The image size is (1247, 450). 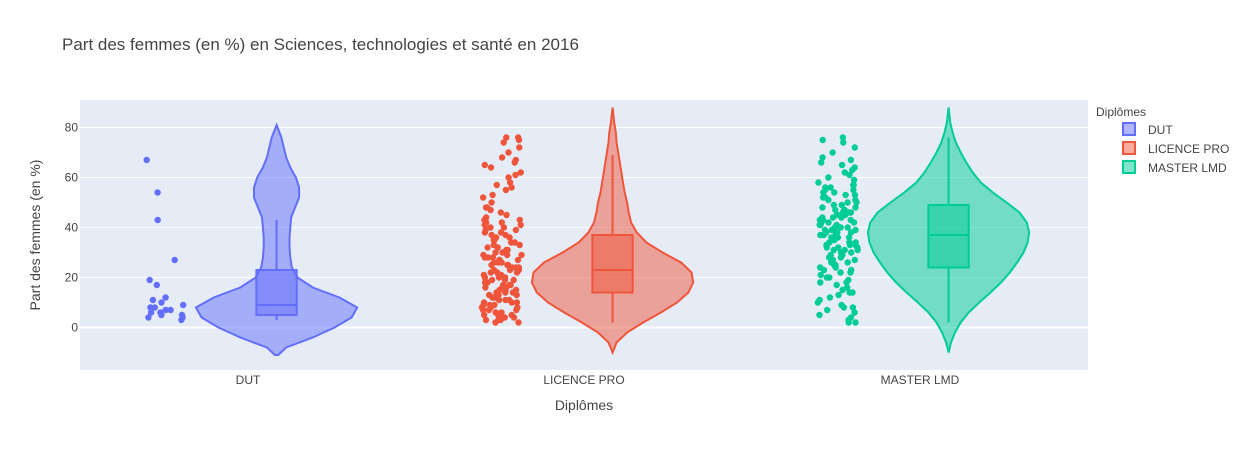 What do you see at coordinates (72, 228) in the screenshot?
I see `y-tick-label: 40` at bounding box center [72, 228].